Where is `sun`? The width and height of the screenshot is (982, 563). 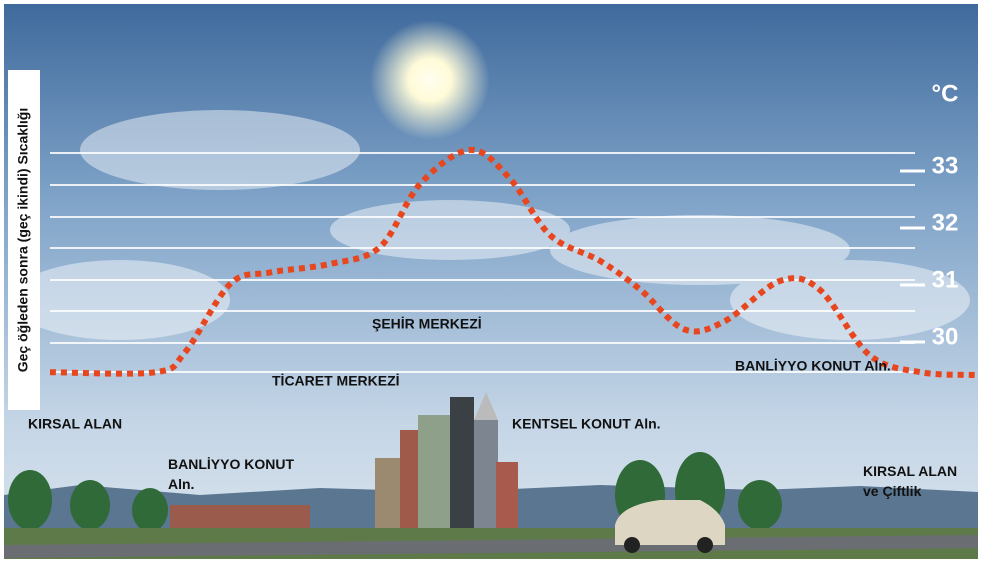
sun is located at coordinates (430, 80).